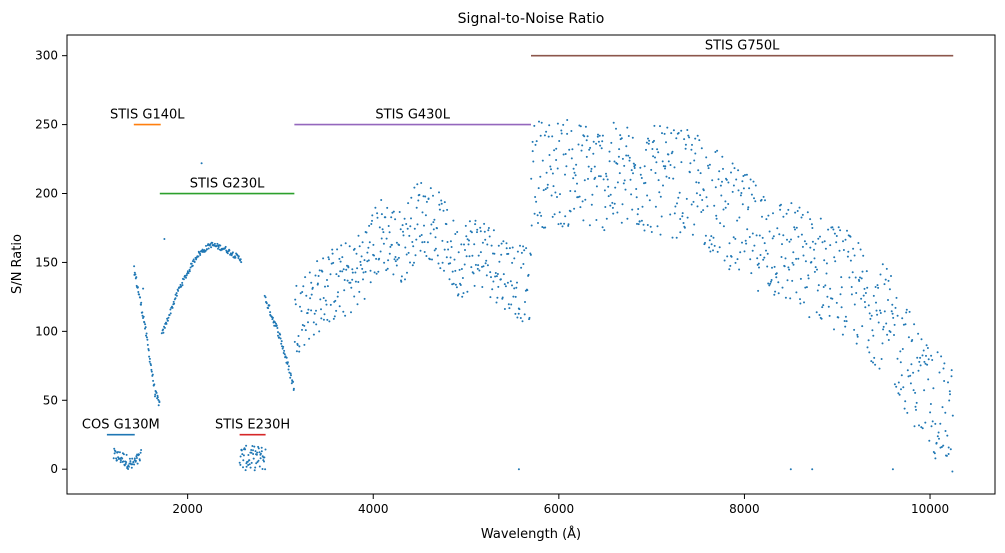  What do you see at coordinates (46, 194) in the screenshot?
I see `y-tick-label: 200` at bounding box center [46, 194].